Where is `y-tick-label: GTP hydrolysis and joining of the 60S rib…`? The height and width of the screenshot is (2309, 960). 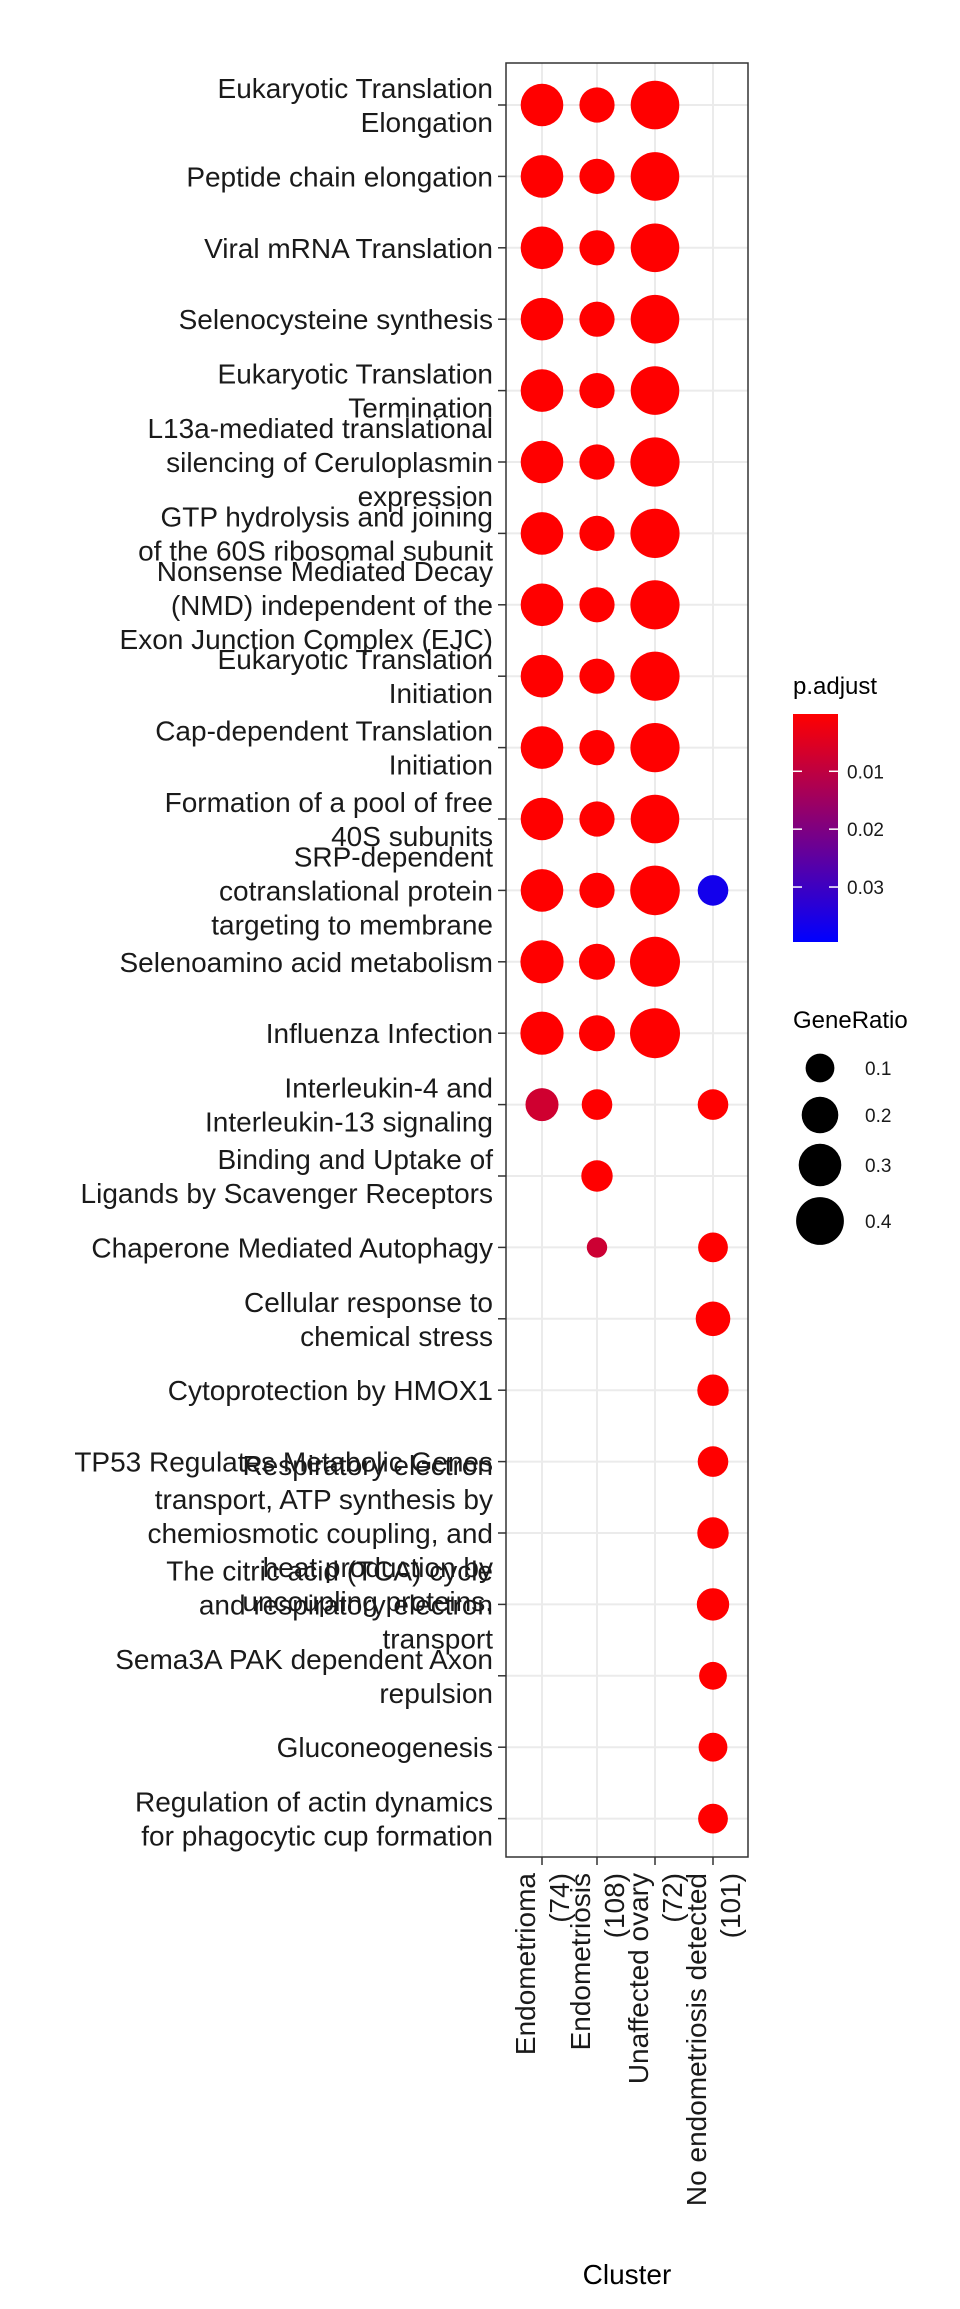 y-tick-label: GTP hydrolysis and joining of the 60S rib… is located at coordinates (315, 533).